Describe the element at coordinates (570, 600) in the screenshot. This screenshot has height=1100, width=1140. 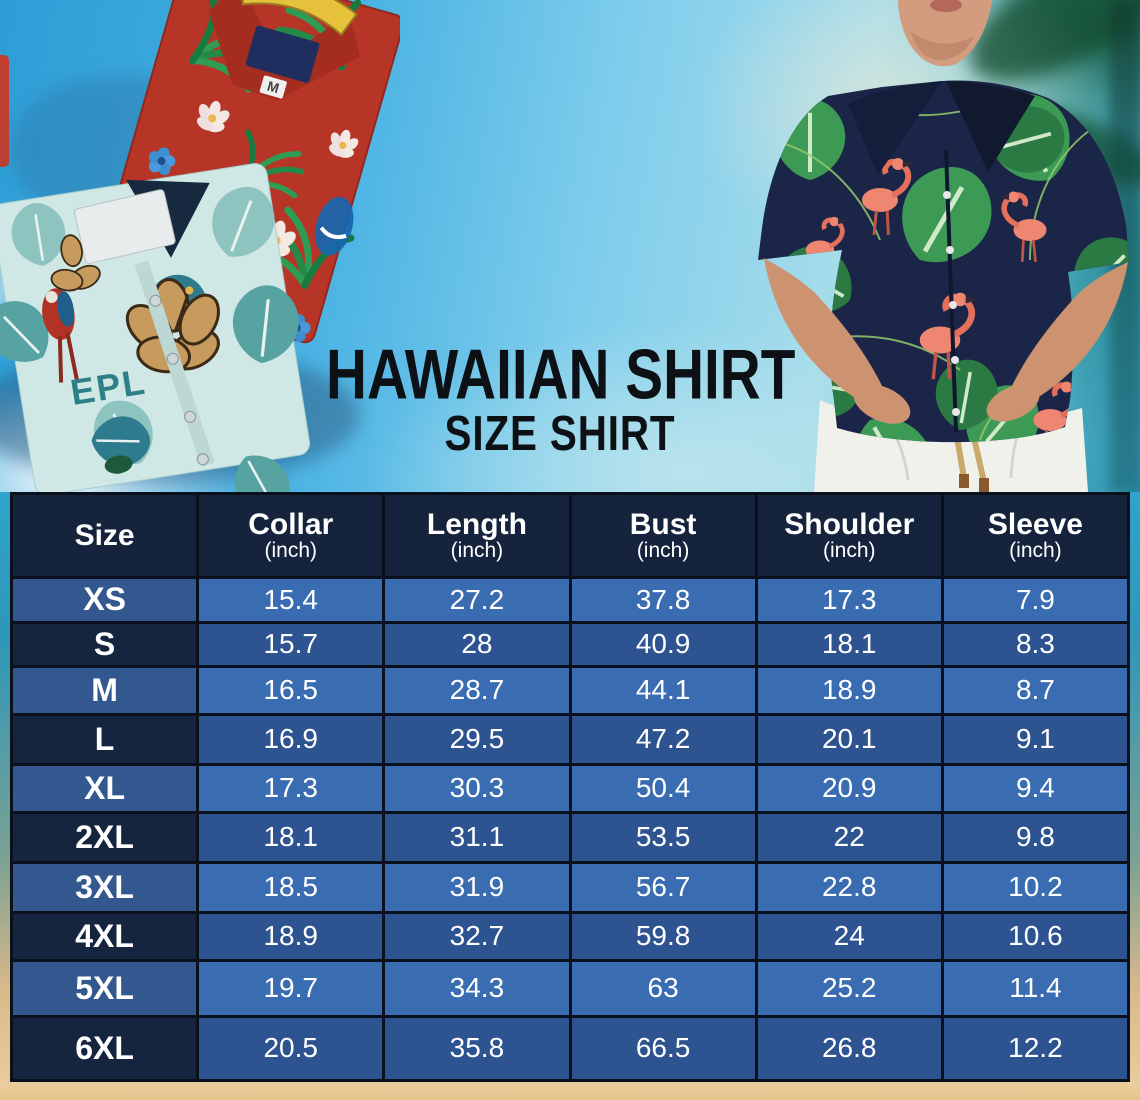
I see `table-row: XS 15.4 27.2 37.8 17.3 7.9` at that location.